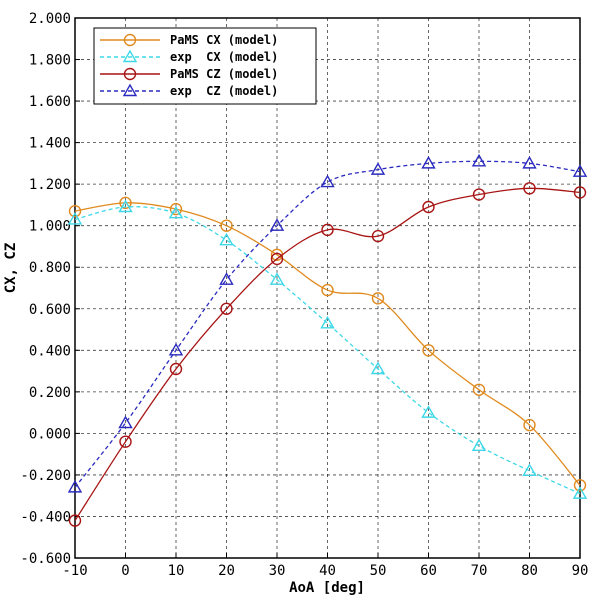 This screenshot has height=600, width=600. What do you see at coordinates (45, 559) in the screenshot?
I see `y-tick-label: -0.600` at bounding box center [45, 559].